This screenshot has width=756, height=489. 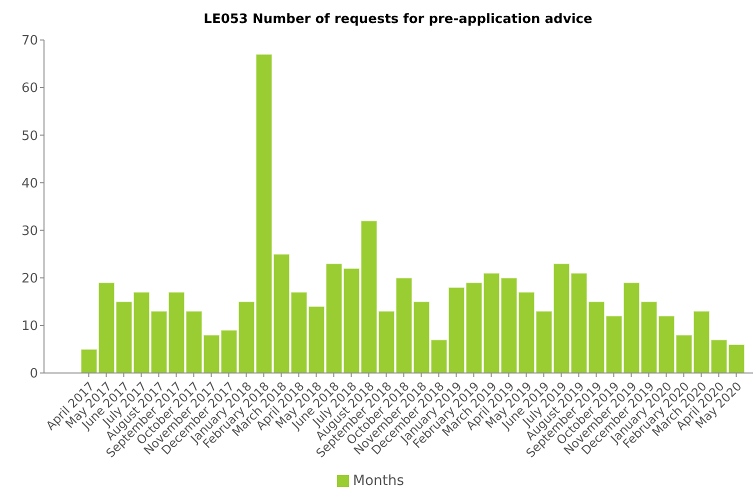 I want to click on y-tick-label: 40, so click(x=29, y=184).